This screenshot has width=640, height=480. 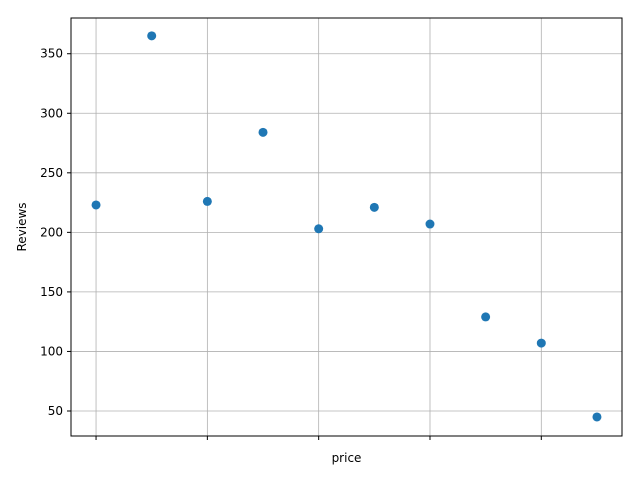 What do you see at coordinates (22, 226) in the screenshot?
I see `y-axis-label: Reviews` at bounding box center [22, 226].